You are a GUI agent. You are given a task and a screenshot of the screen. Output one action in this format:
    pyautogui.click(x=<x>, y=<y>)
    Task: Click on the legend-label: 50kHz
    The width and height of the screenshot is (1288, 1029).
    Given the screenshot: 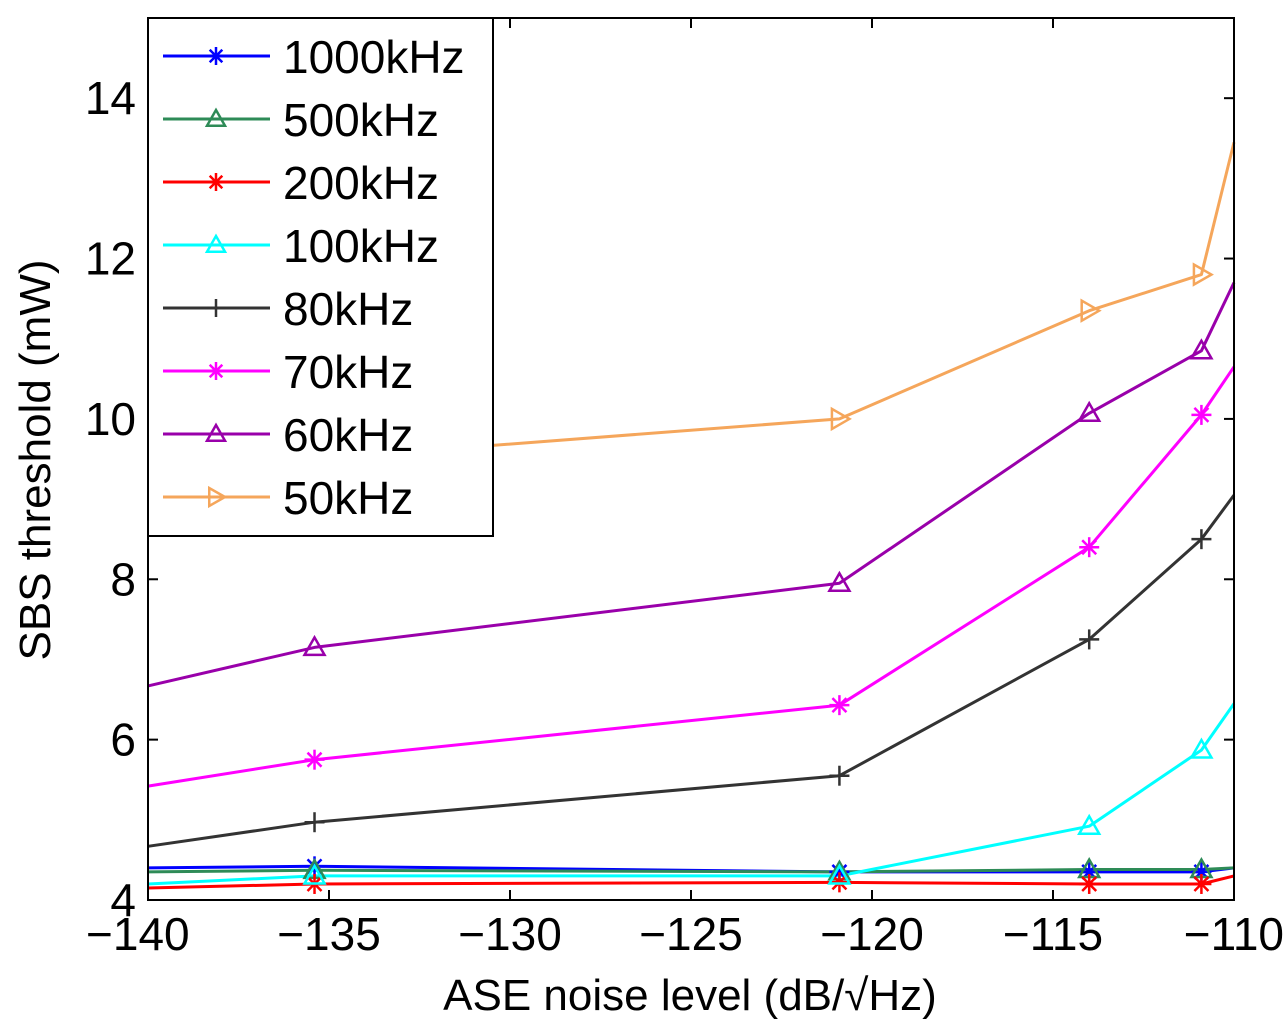 What is the action you would take?
    pyautogui.click(x=348, y=498)
    